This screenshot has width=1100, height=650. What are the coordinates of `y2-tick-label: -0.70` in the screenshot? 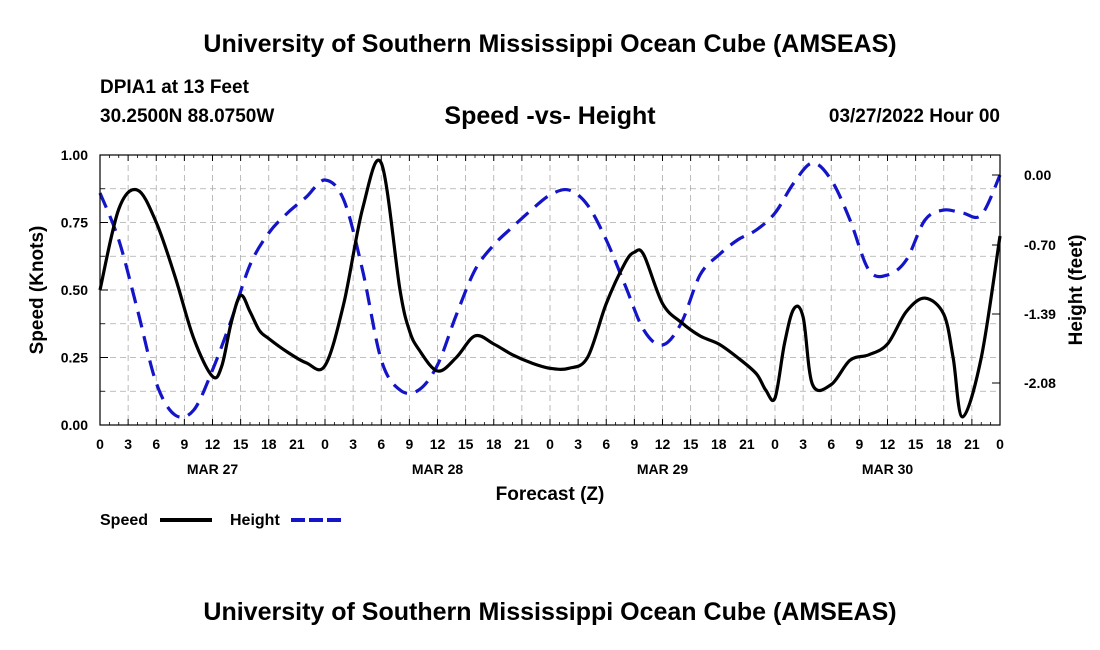 It's located at (1040, 245).